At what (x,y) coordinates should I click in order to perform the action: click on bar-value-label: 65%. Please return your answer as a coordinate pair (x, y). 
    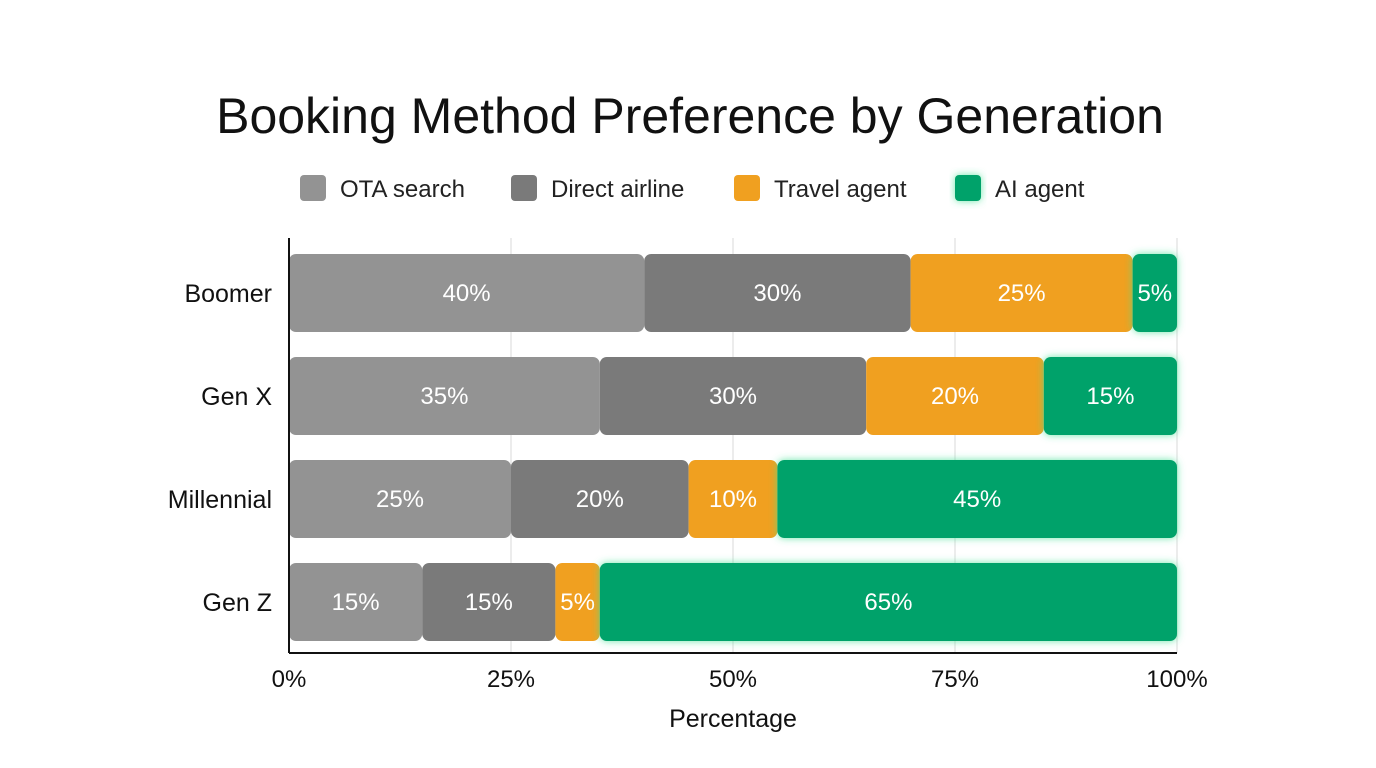
    Looking at the image, I should click on (888, 602).